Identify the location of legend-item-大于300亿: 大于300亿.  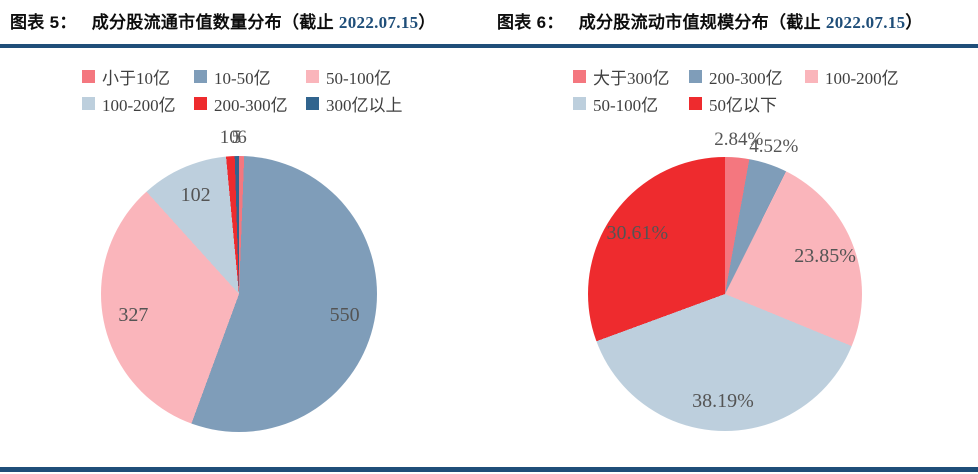
(631, 76).